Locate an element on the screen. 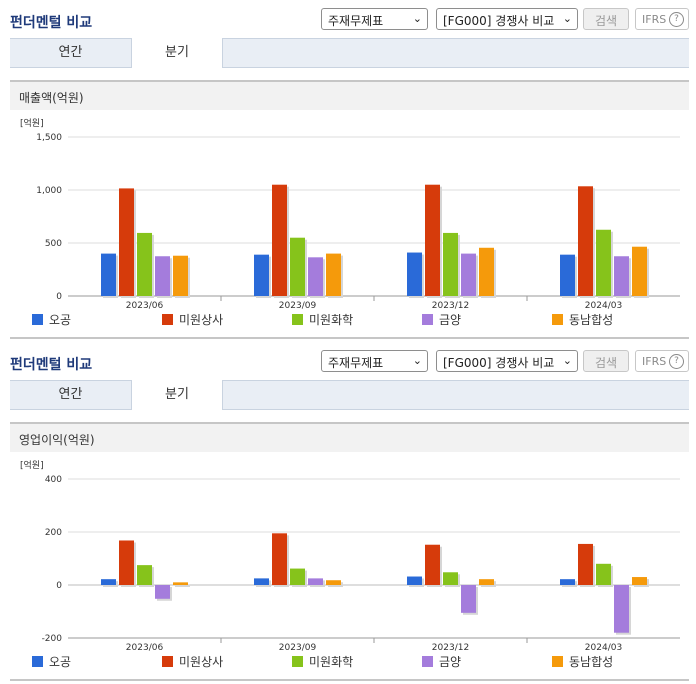  y-tick-label: 0 is located at coordinates (59, 586).